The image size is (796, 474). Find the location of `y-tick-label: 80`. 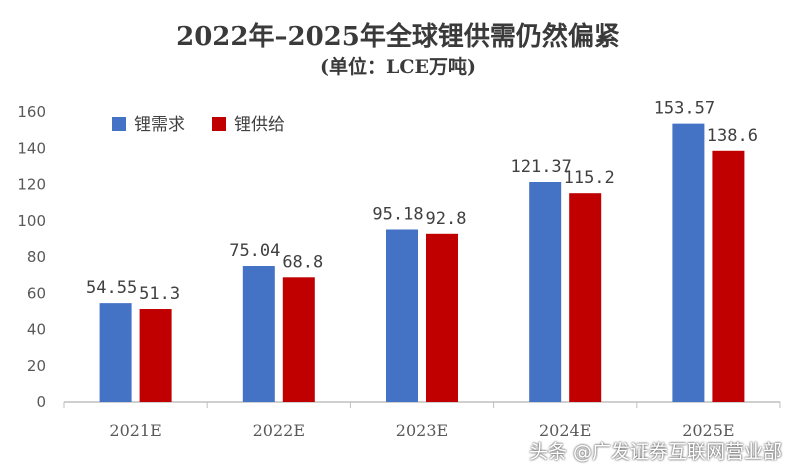

y-tick-label: 80 is located at coordinates (36, 257).